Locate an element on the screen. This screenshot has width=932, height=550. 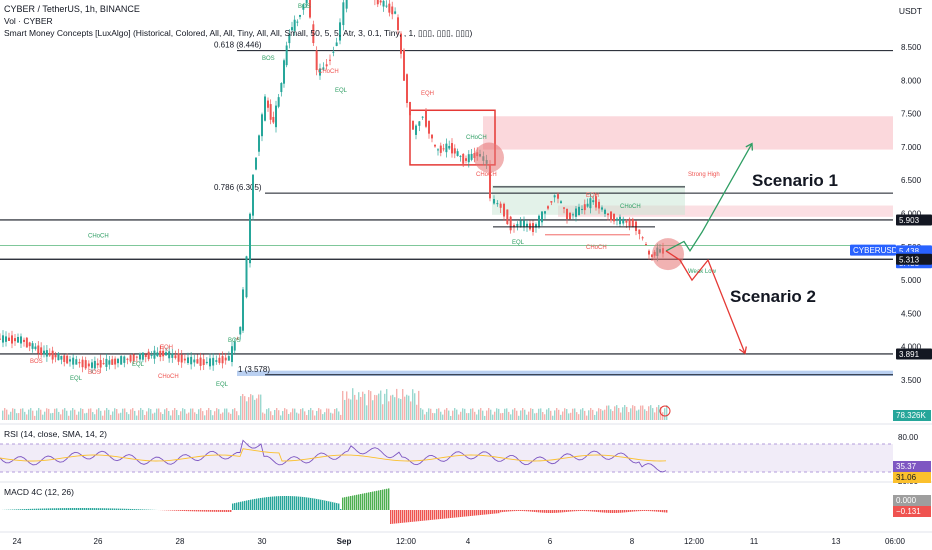
rsi-line is located at coordinates (333, 456).